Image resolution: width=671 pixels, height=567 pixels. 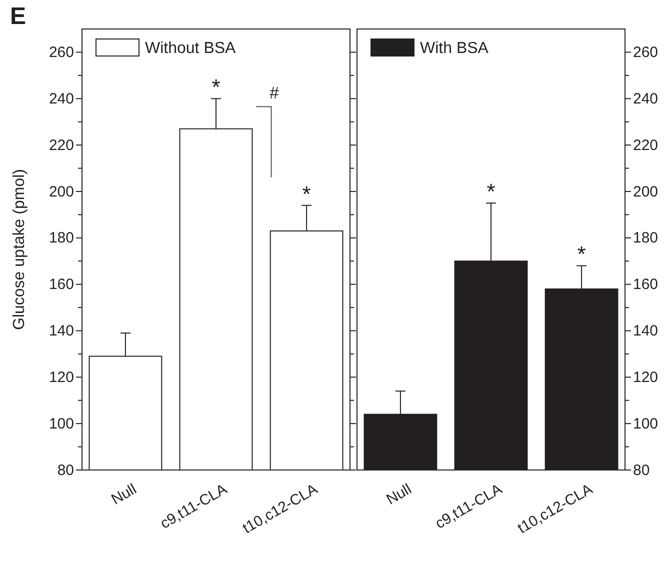 I want to click on y-tick-label: 260, so click(x=61, y=53).